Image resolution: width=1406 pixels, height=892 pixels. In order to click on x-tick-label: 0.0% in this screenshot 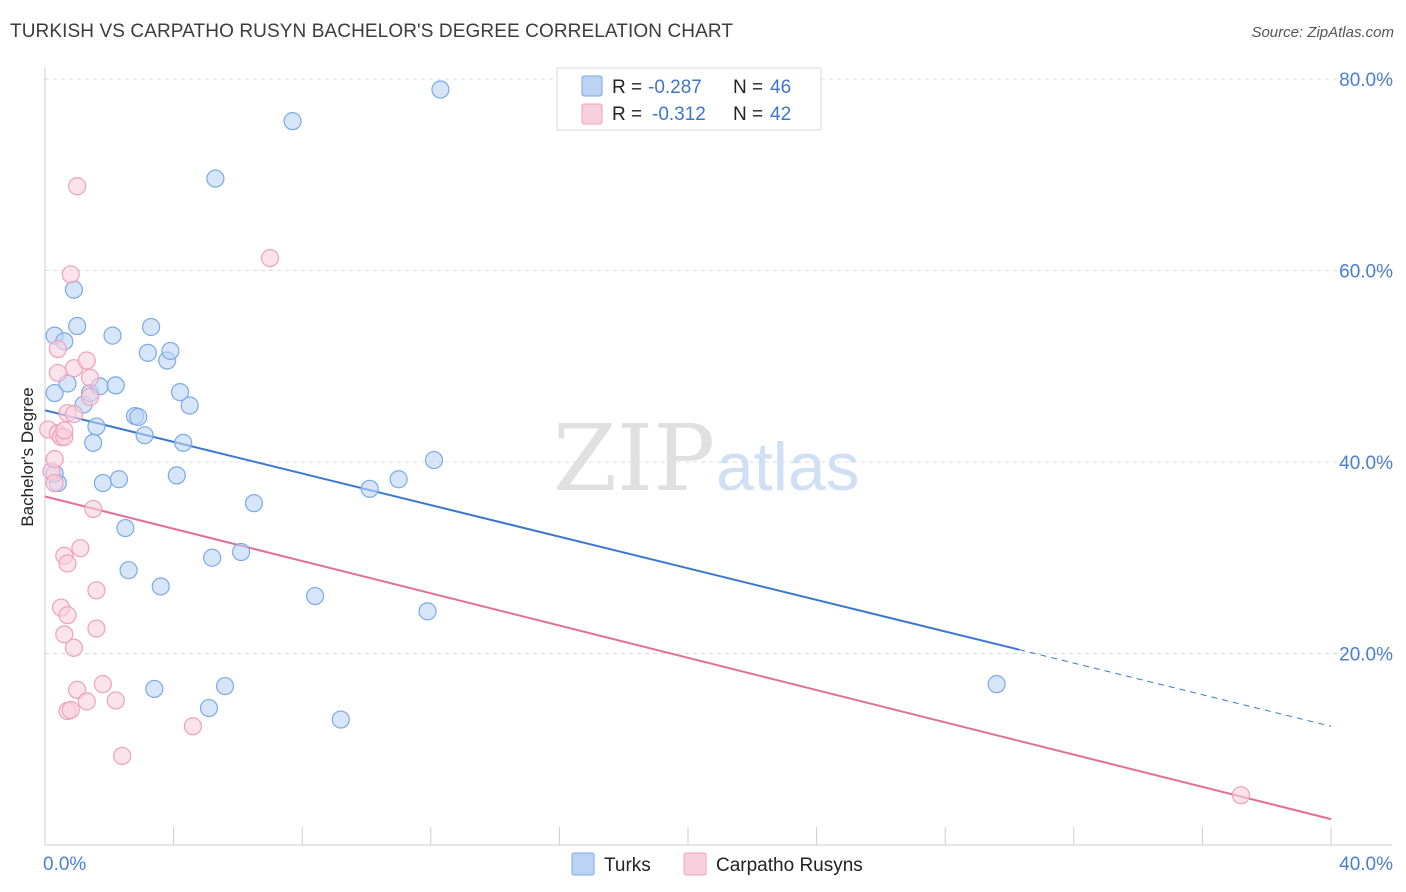, I will do `click(64, 864)`.